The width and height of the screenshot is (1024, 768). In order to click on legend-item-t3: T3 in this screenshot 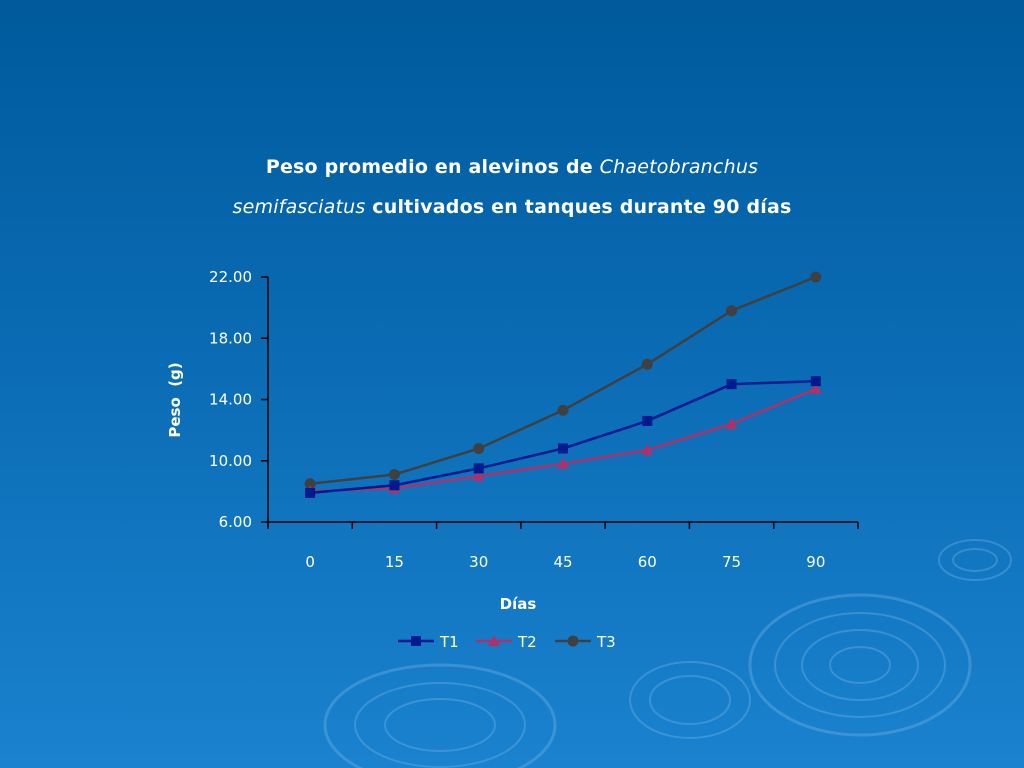, I will do `click(585, 642)`.